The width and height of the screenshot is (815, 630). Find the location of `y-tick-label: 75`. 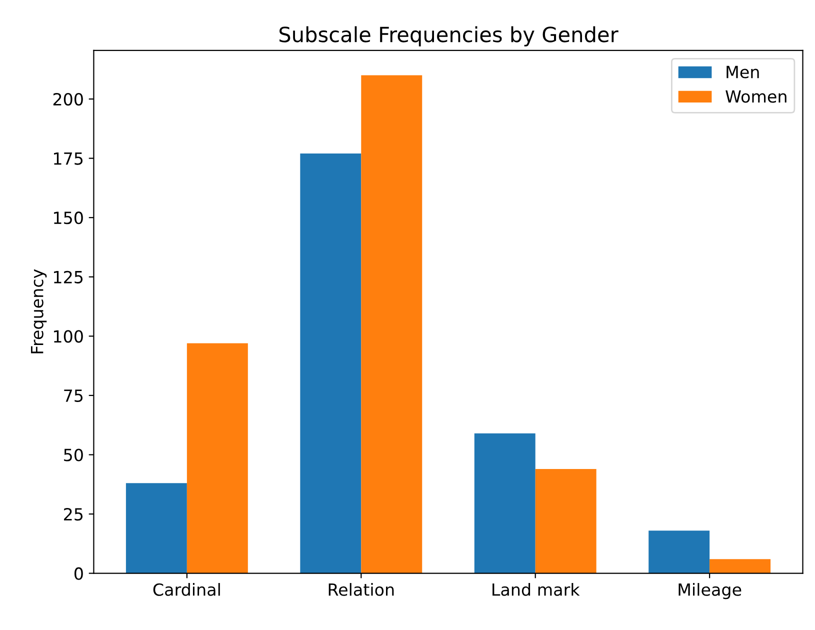

y-tick-label: 75 is located at coordinates (73, 396).